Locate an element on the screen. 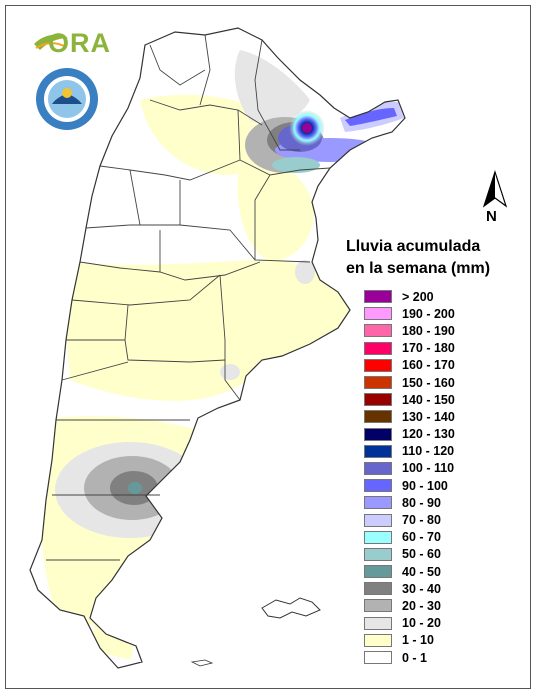  legend-item: 110 - 120 is located at coordinates (409, 451).